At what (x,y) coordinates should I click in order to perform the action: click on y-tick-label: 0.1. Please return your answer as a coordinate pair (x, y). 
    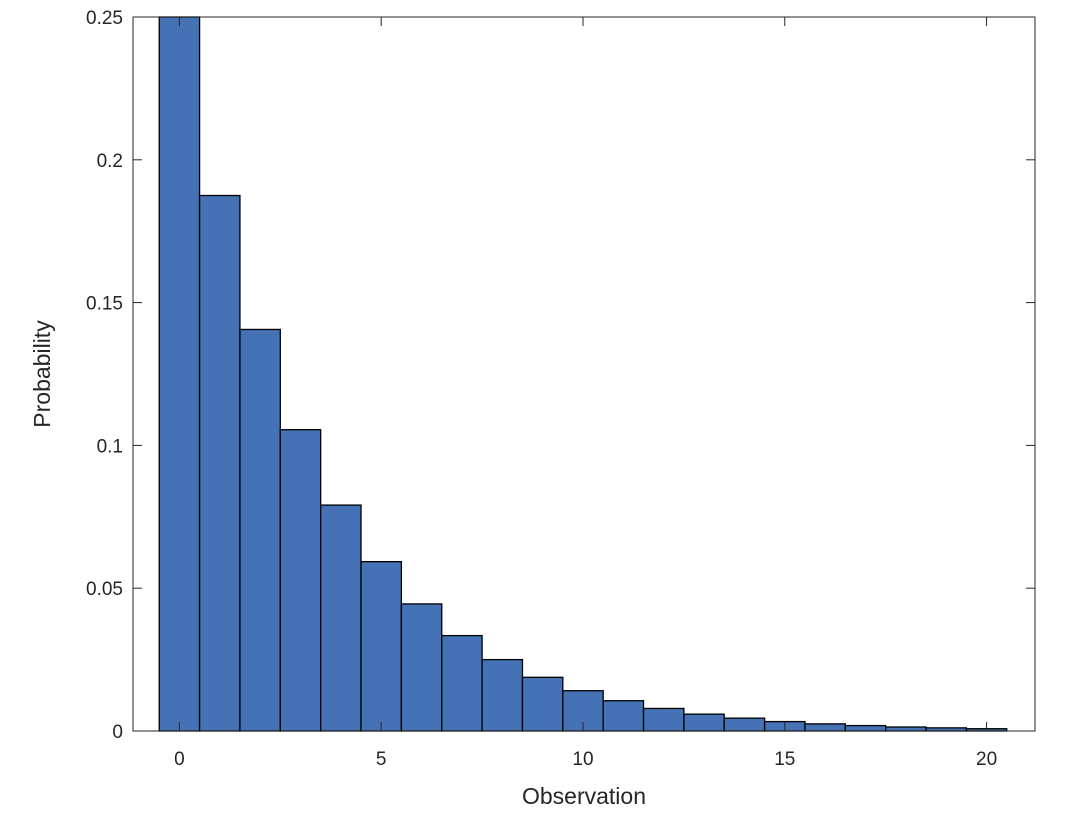
    Looking at the image, I should click on (110, 446).